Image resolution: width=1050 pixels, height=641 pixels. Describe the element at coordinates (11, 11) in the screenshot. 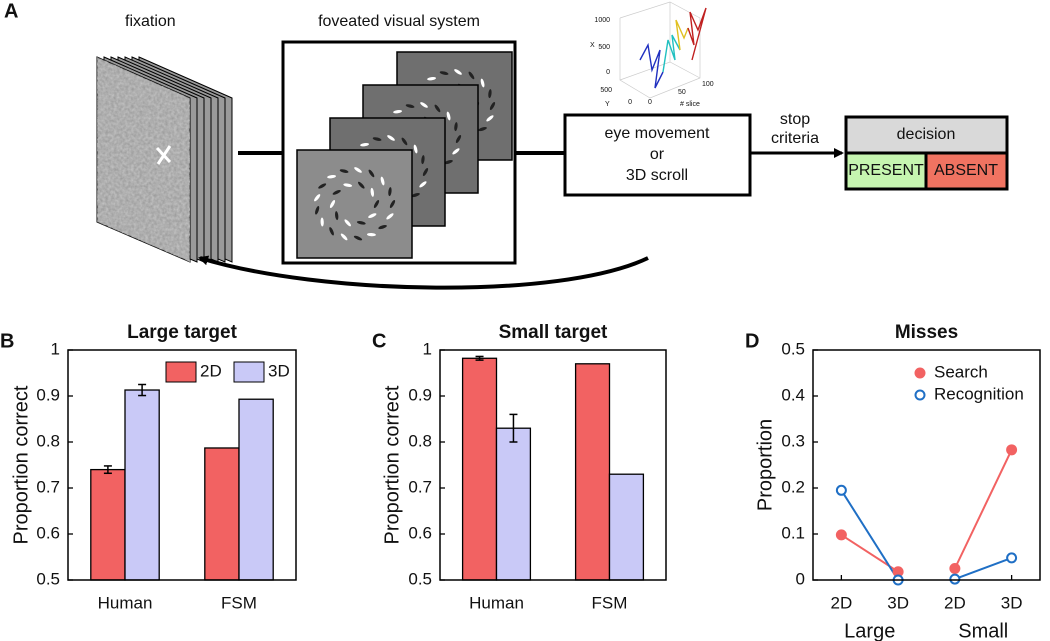

I see `panel-label: A` at that location.